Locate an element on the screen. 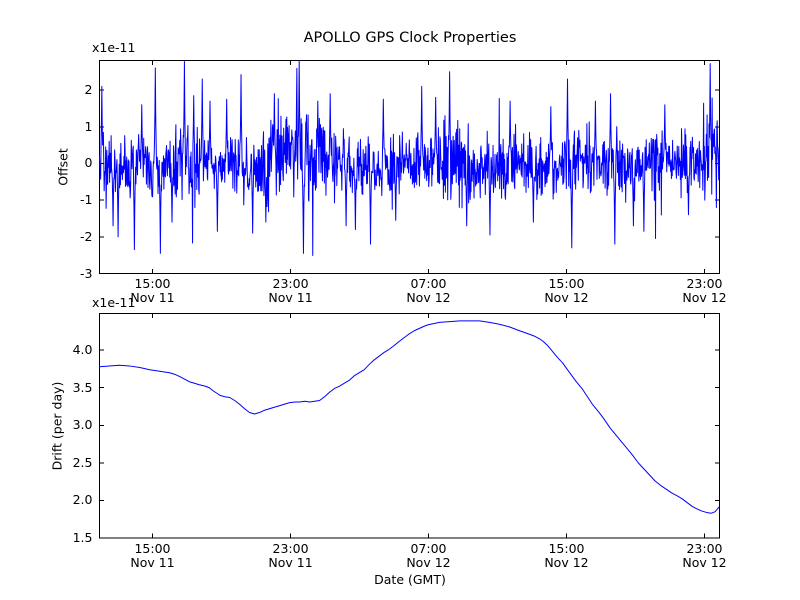 This screenshot has height=600, width=800. drift-plot-x-tick-label: 15:00 Nov 11 is located at coordinates (152, 555).